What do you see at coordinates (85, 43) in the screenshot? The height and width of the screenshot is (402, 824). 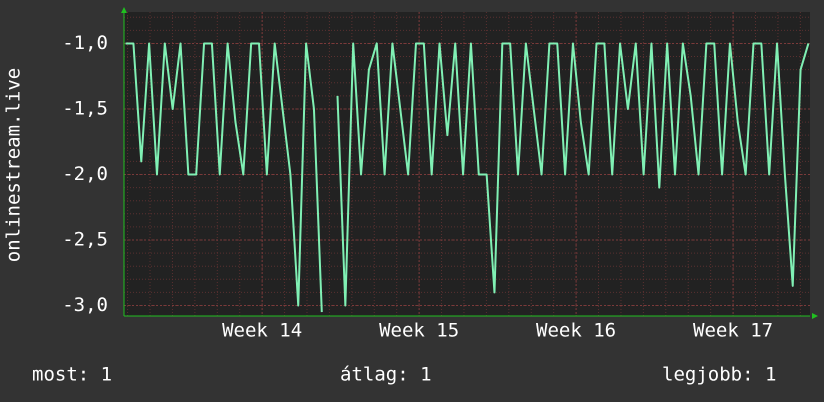 I see `y-tick-label: -1,0` at bounding box center [85, 43].